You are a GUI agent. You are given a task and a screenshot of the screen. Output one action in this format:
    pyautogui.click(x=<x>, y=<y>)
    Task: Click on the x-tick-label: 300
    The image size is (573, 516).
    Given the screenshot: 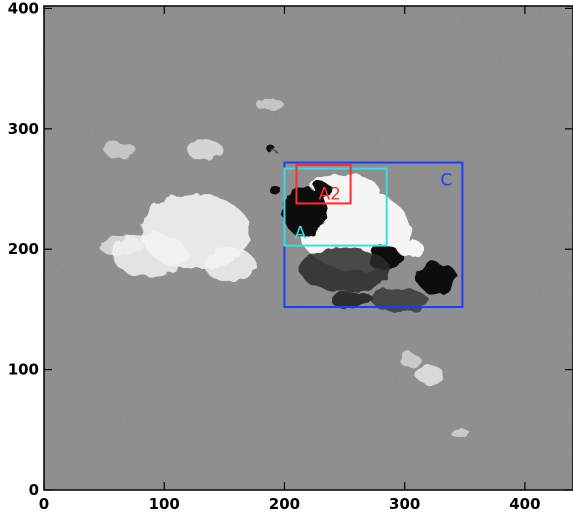 What is the action you would take?
    pyautogui.click(x=404, y=504)
    